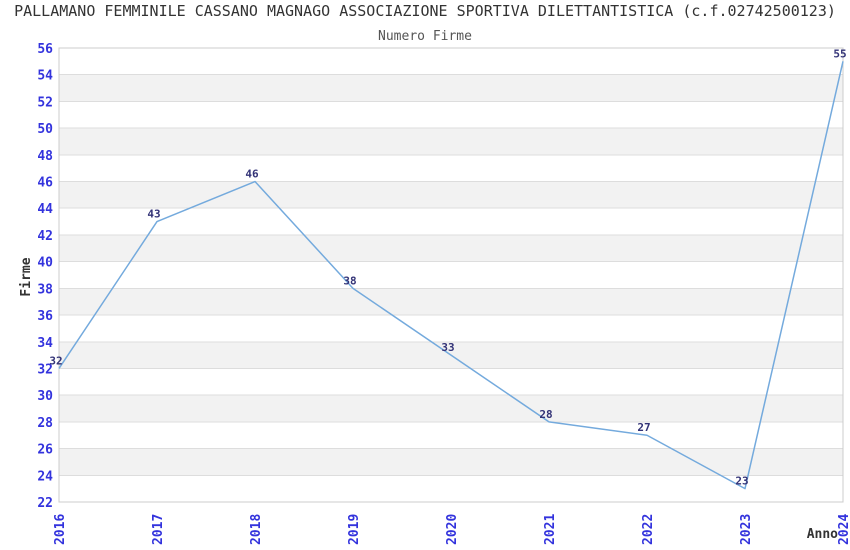 This screenshot has height=550, width=850. I want to click on data-point-label: 23, so click(741, 481).